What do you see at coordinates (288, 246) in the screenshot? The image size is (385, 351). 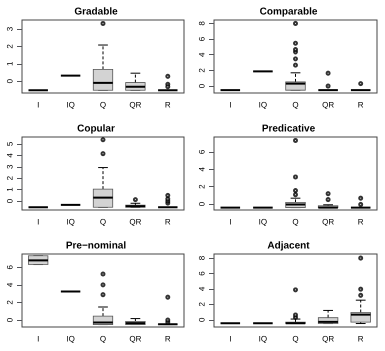 I see `chart-title: Adjacent` at bounding box center [288, 246].